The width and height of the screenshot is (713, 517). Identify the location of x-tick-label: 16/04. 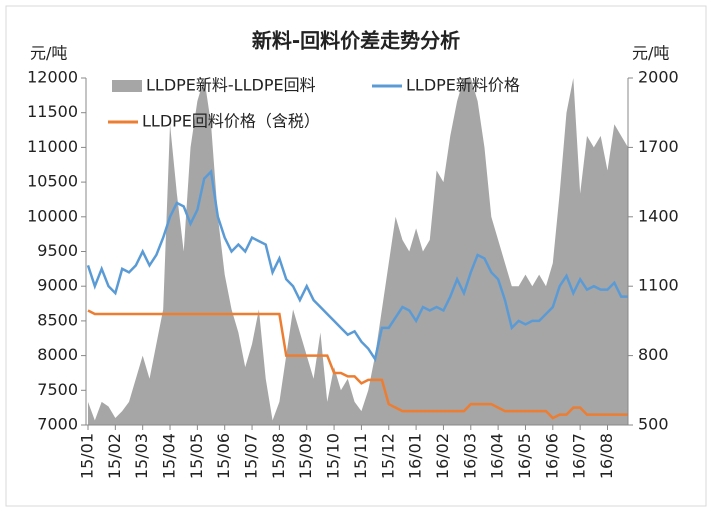
(497, 456).